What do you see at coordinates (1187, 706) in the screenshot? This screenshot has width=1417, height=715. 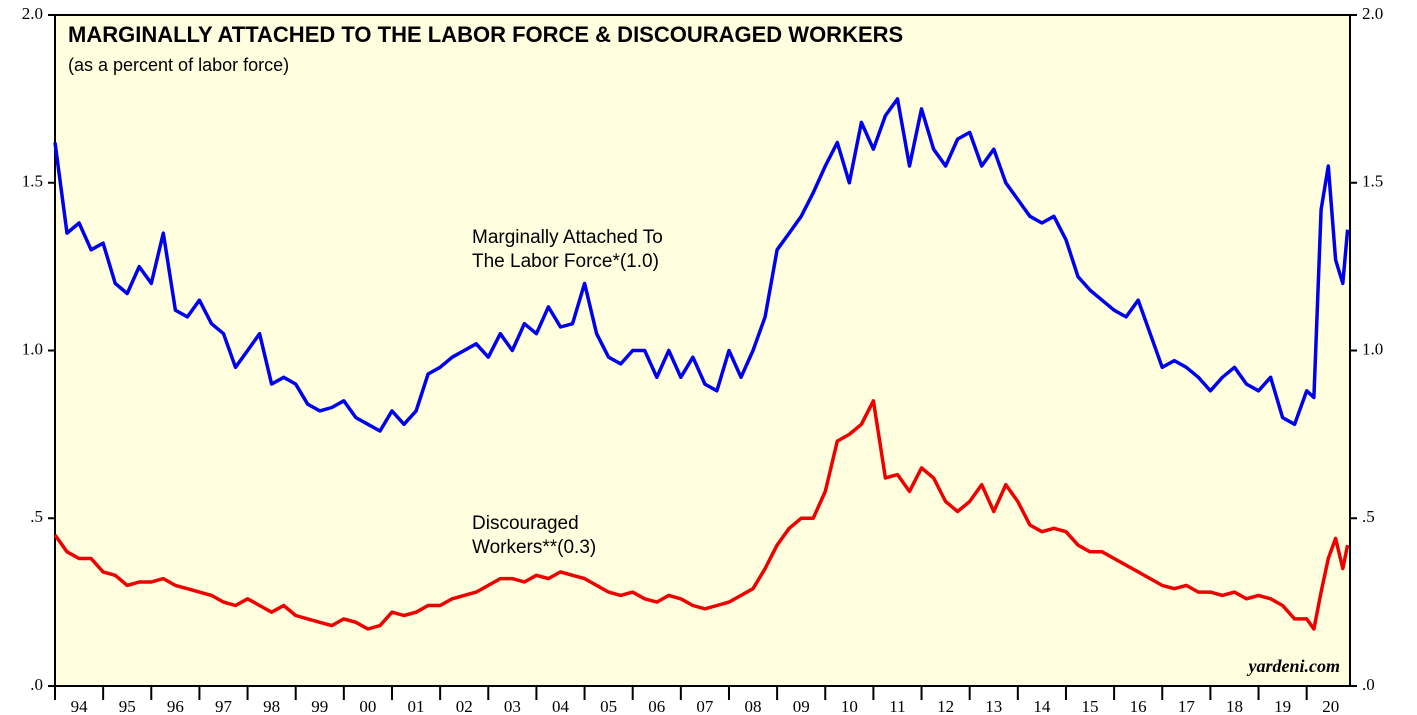 I see `x-tick-label: 17` at bounding box center [1187, 706].